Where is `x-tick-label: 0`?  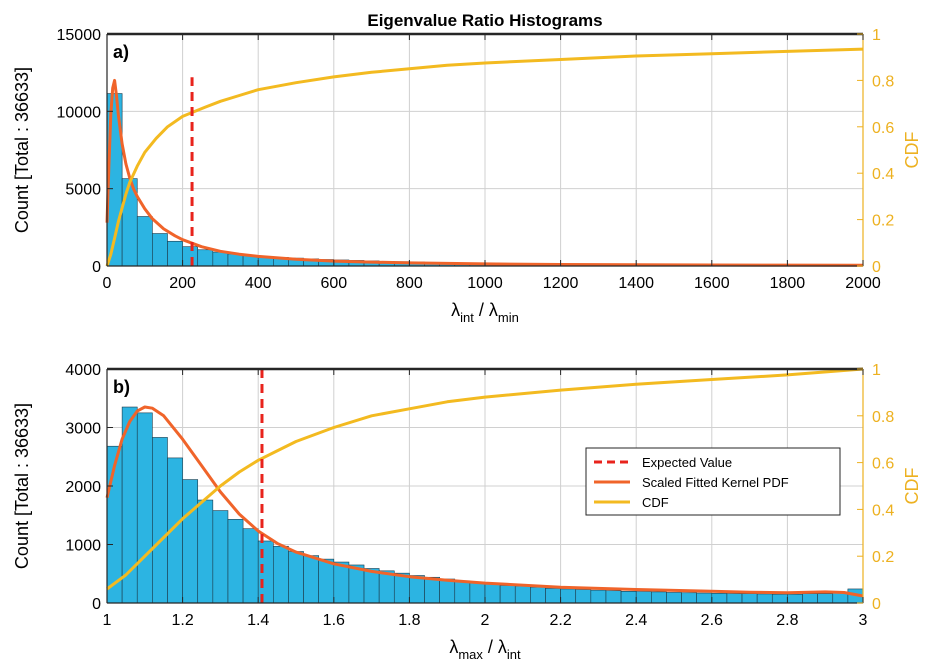 x-tick-label: 0 is located at coordinates (107, 283).